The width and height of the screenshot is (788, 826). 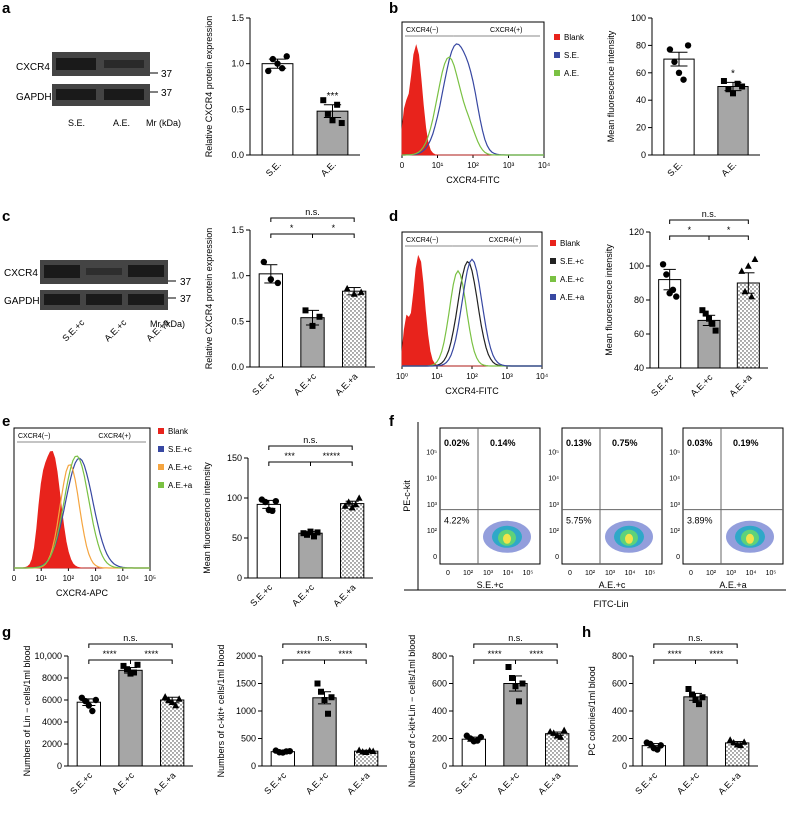 I want to click on y-tick-label: 6000, so click(x=52, y=700).